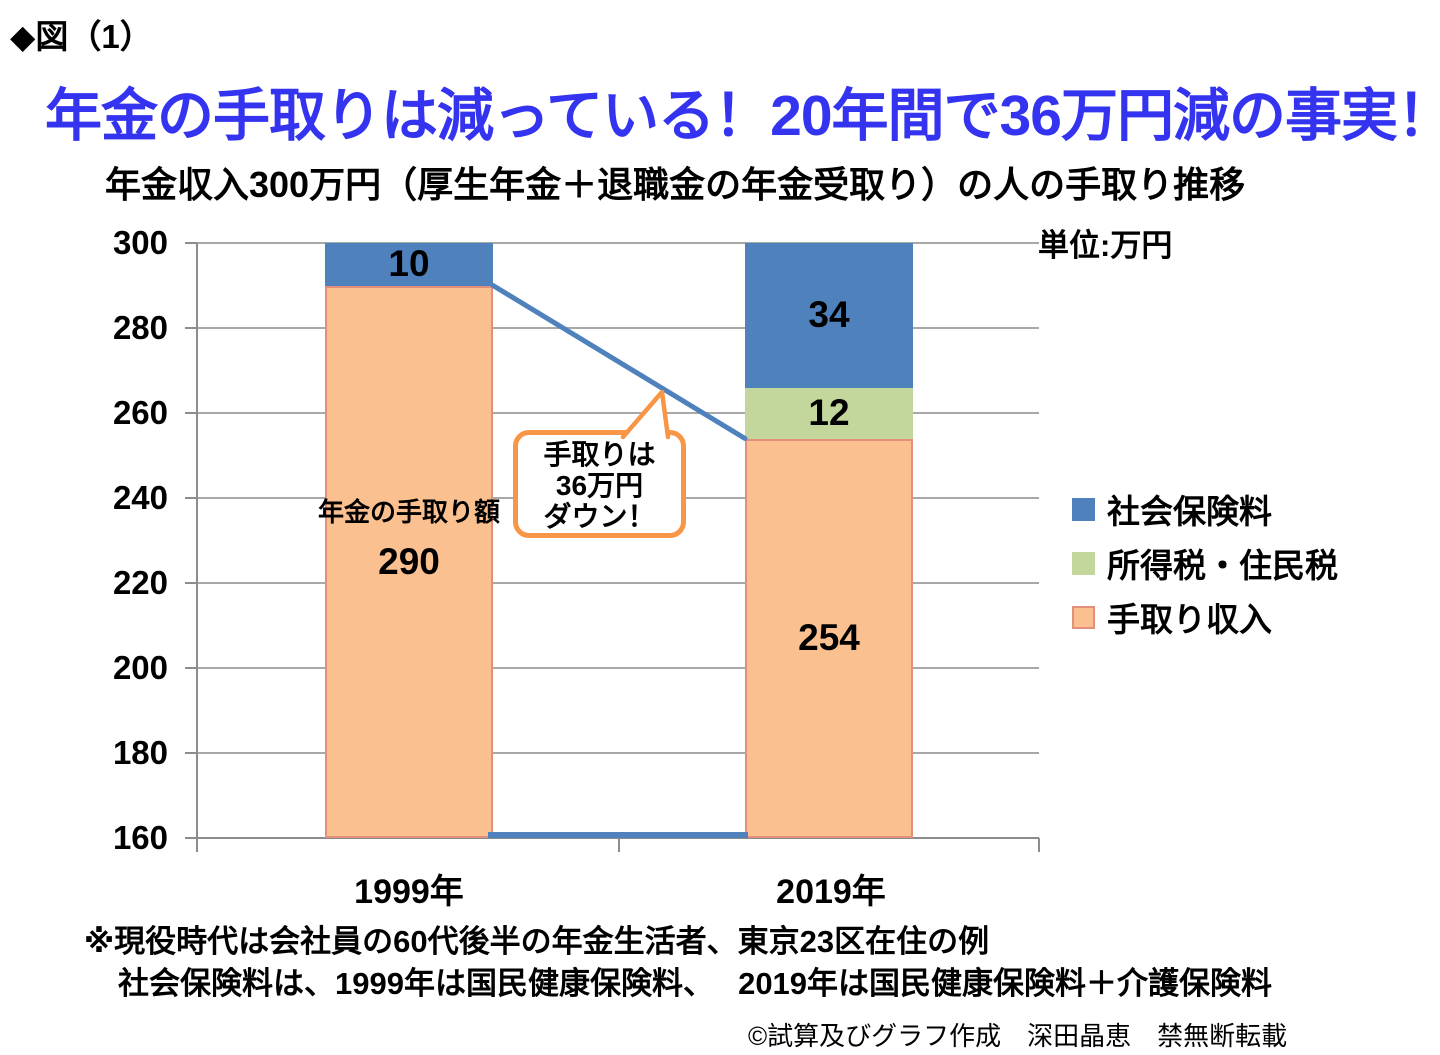 The height and width of the screenshot is (1055, 1440). What do you see at coordinates (599, 454) in the screenshot?
I see `callout-line: 手取りは` at bounding box center [599, 454].